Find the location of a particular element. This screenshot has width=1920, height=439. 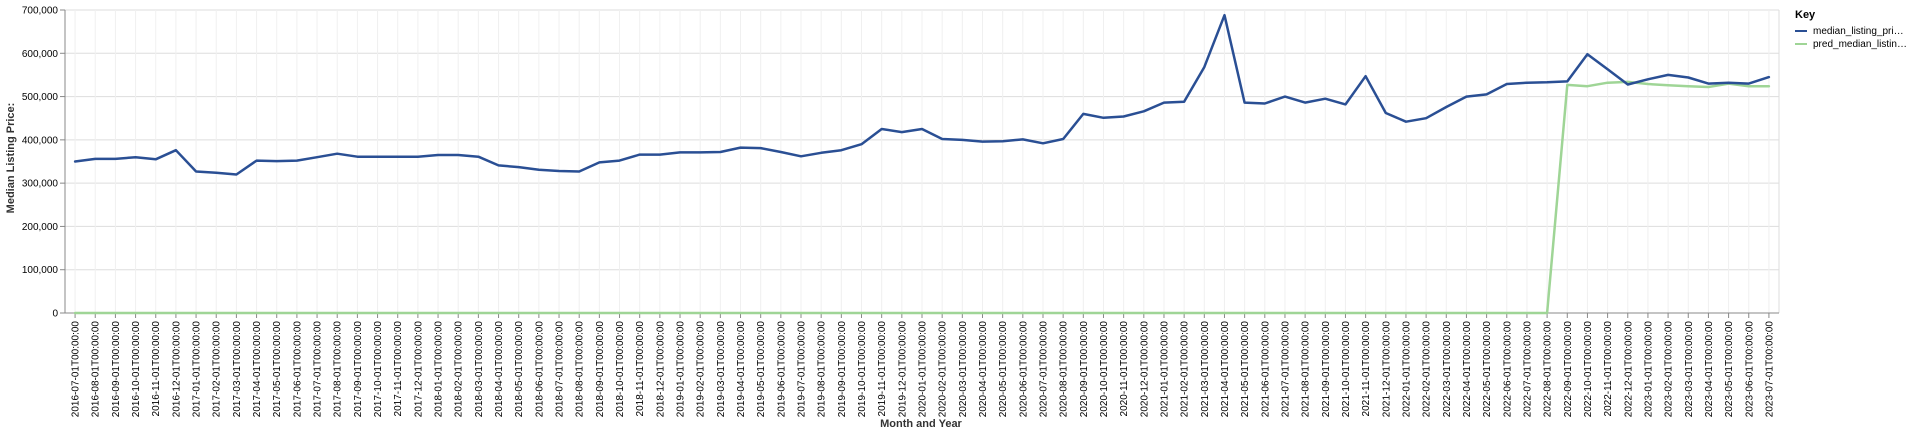

x-tick-label: 2022-06-01T00:00:00 is located at coordinates (1507, 369).